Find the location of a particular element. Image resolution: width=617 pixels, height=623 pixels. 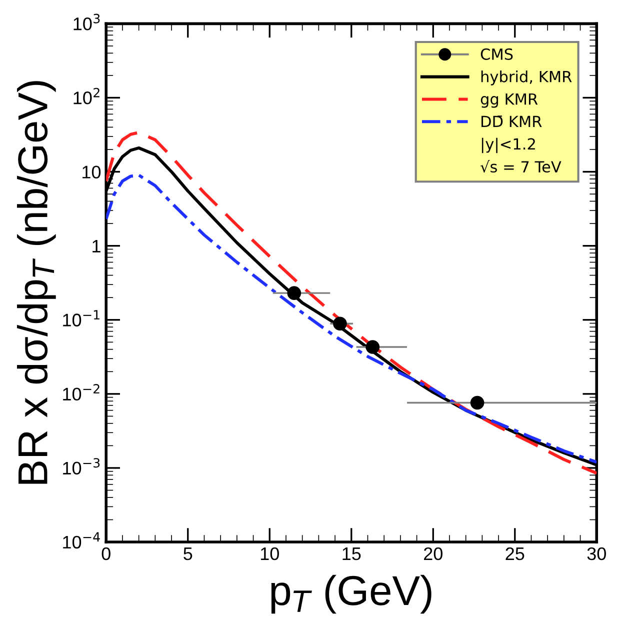

x-tick-label: 10 is located at coordinates (269, 553).